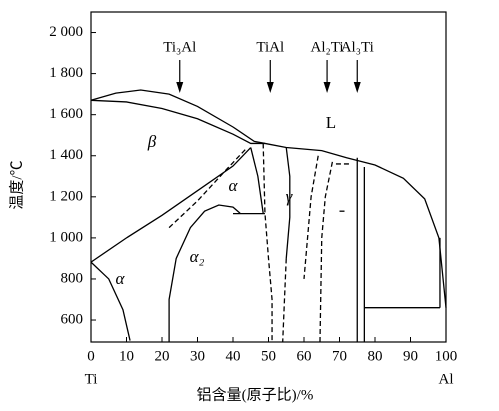 This screenshot has height=411, width=499. I want to click on compound-label: Al₃Ti, so click(357, 47).